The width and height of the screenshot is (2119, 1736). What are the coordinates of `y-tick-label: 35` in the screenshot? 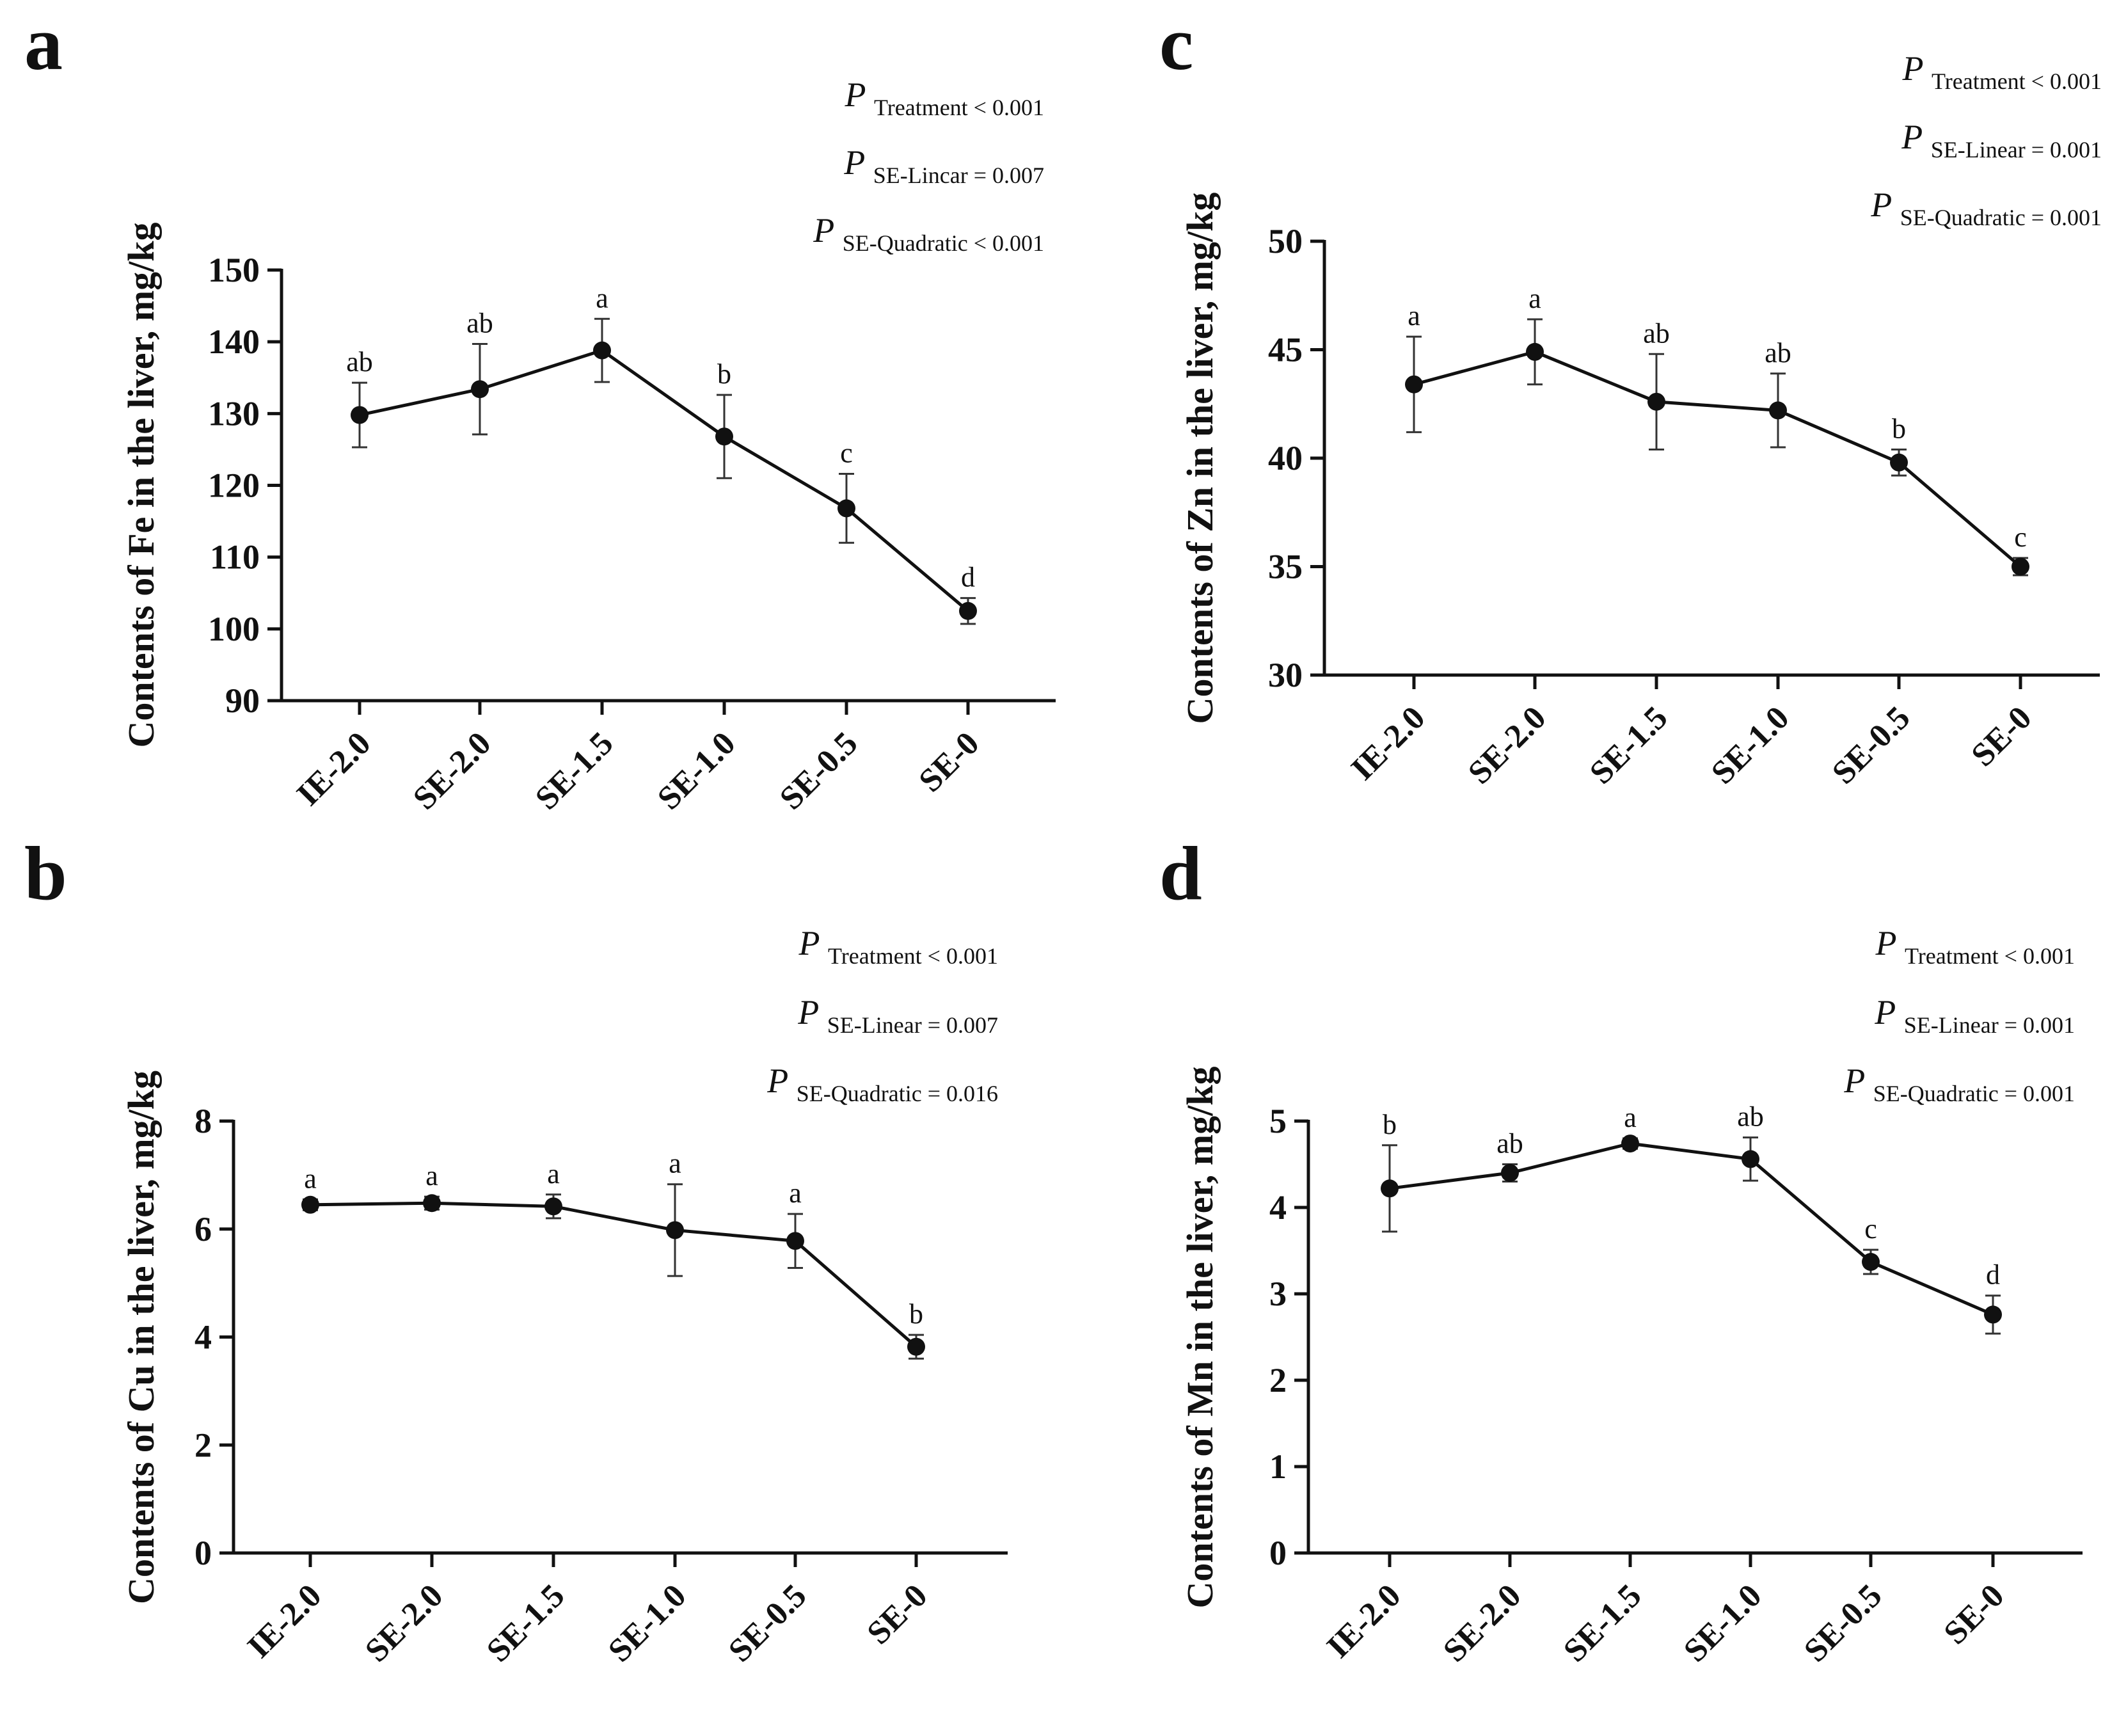 It's located at (1285, 567).